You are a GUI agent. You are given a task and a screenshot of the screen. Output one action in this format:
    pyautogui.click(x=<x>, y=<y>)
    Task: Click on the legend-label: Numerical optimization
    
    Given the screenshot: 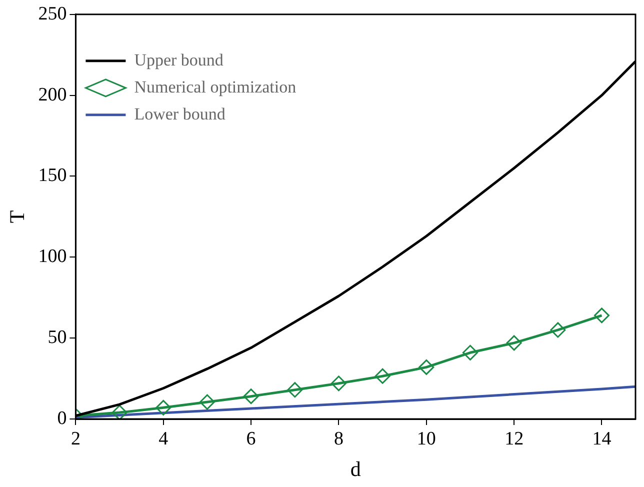 What is the action you would take?
    pyautogui.click(x=215, y=86)
    